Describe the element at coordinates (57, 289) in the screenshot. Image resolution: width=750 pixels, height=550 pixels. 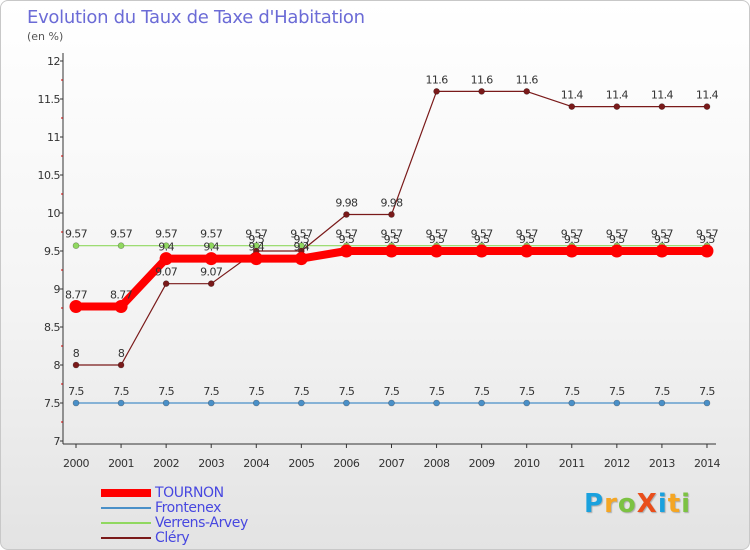
I see `y-tick-label: 9` at that location.